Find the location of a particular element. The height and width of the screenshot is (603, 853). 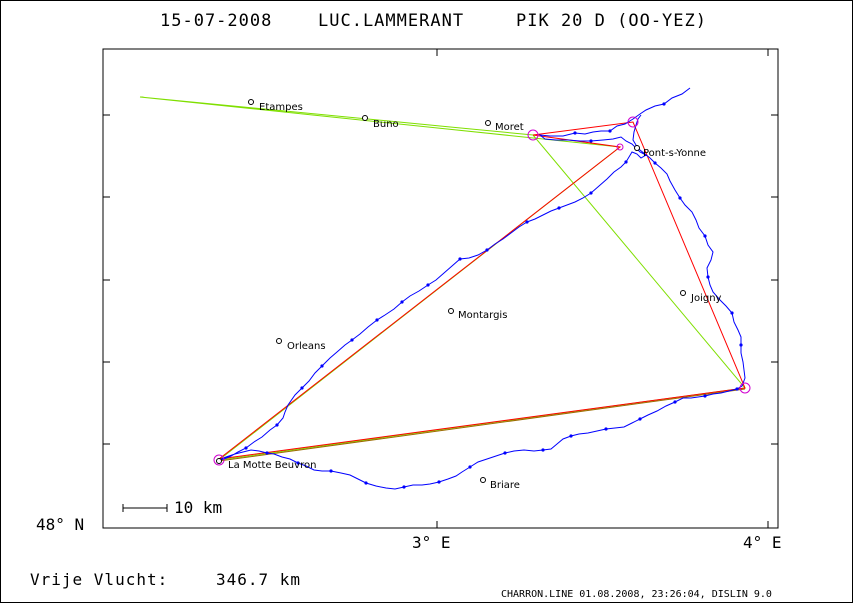

place-dot-montargis is located at coordinates (451, 311).